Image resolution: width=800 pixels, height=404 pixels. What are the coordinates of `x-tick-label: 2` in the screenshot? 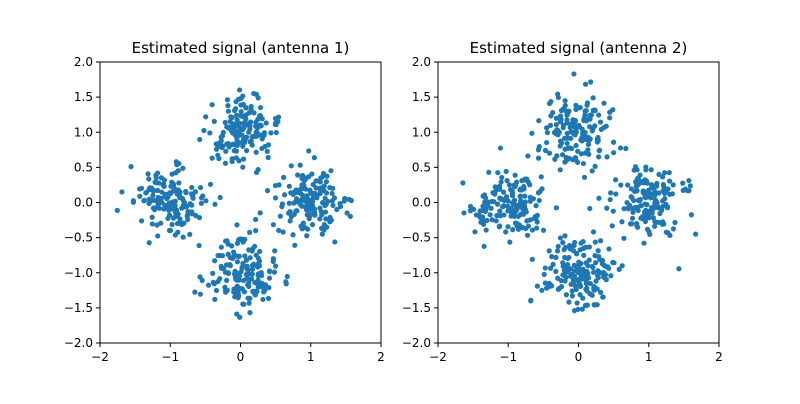 It's located at (381, 357).